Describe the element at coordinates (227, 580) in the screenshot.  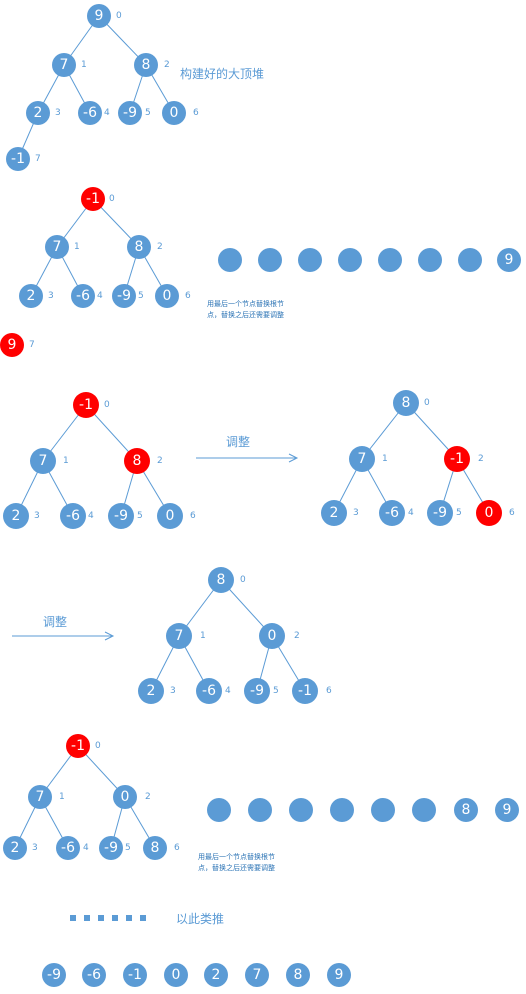
I see `heap4-node-0: 8 0` at that location.